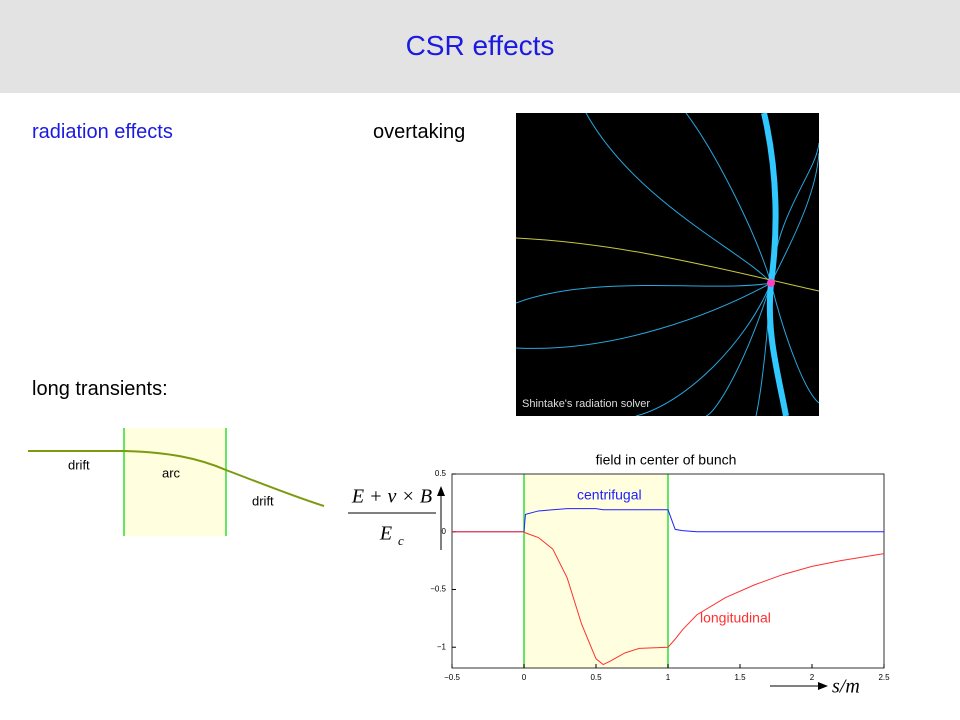  Describe the element at coordinates (401, 540) in the screenshot. I see `y-label: c` at that location.